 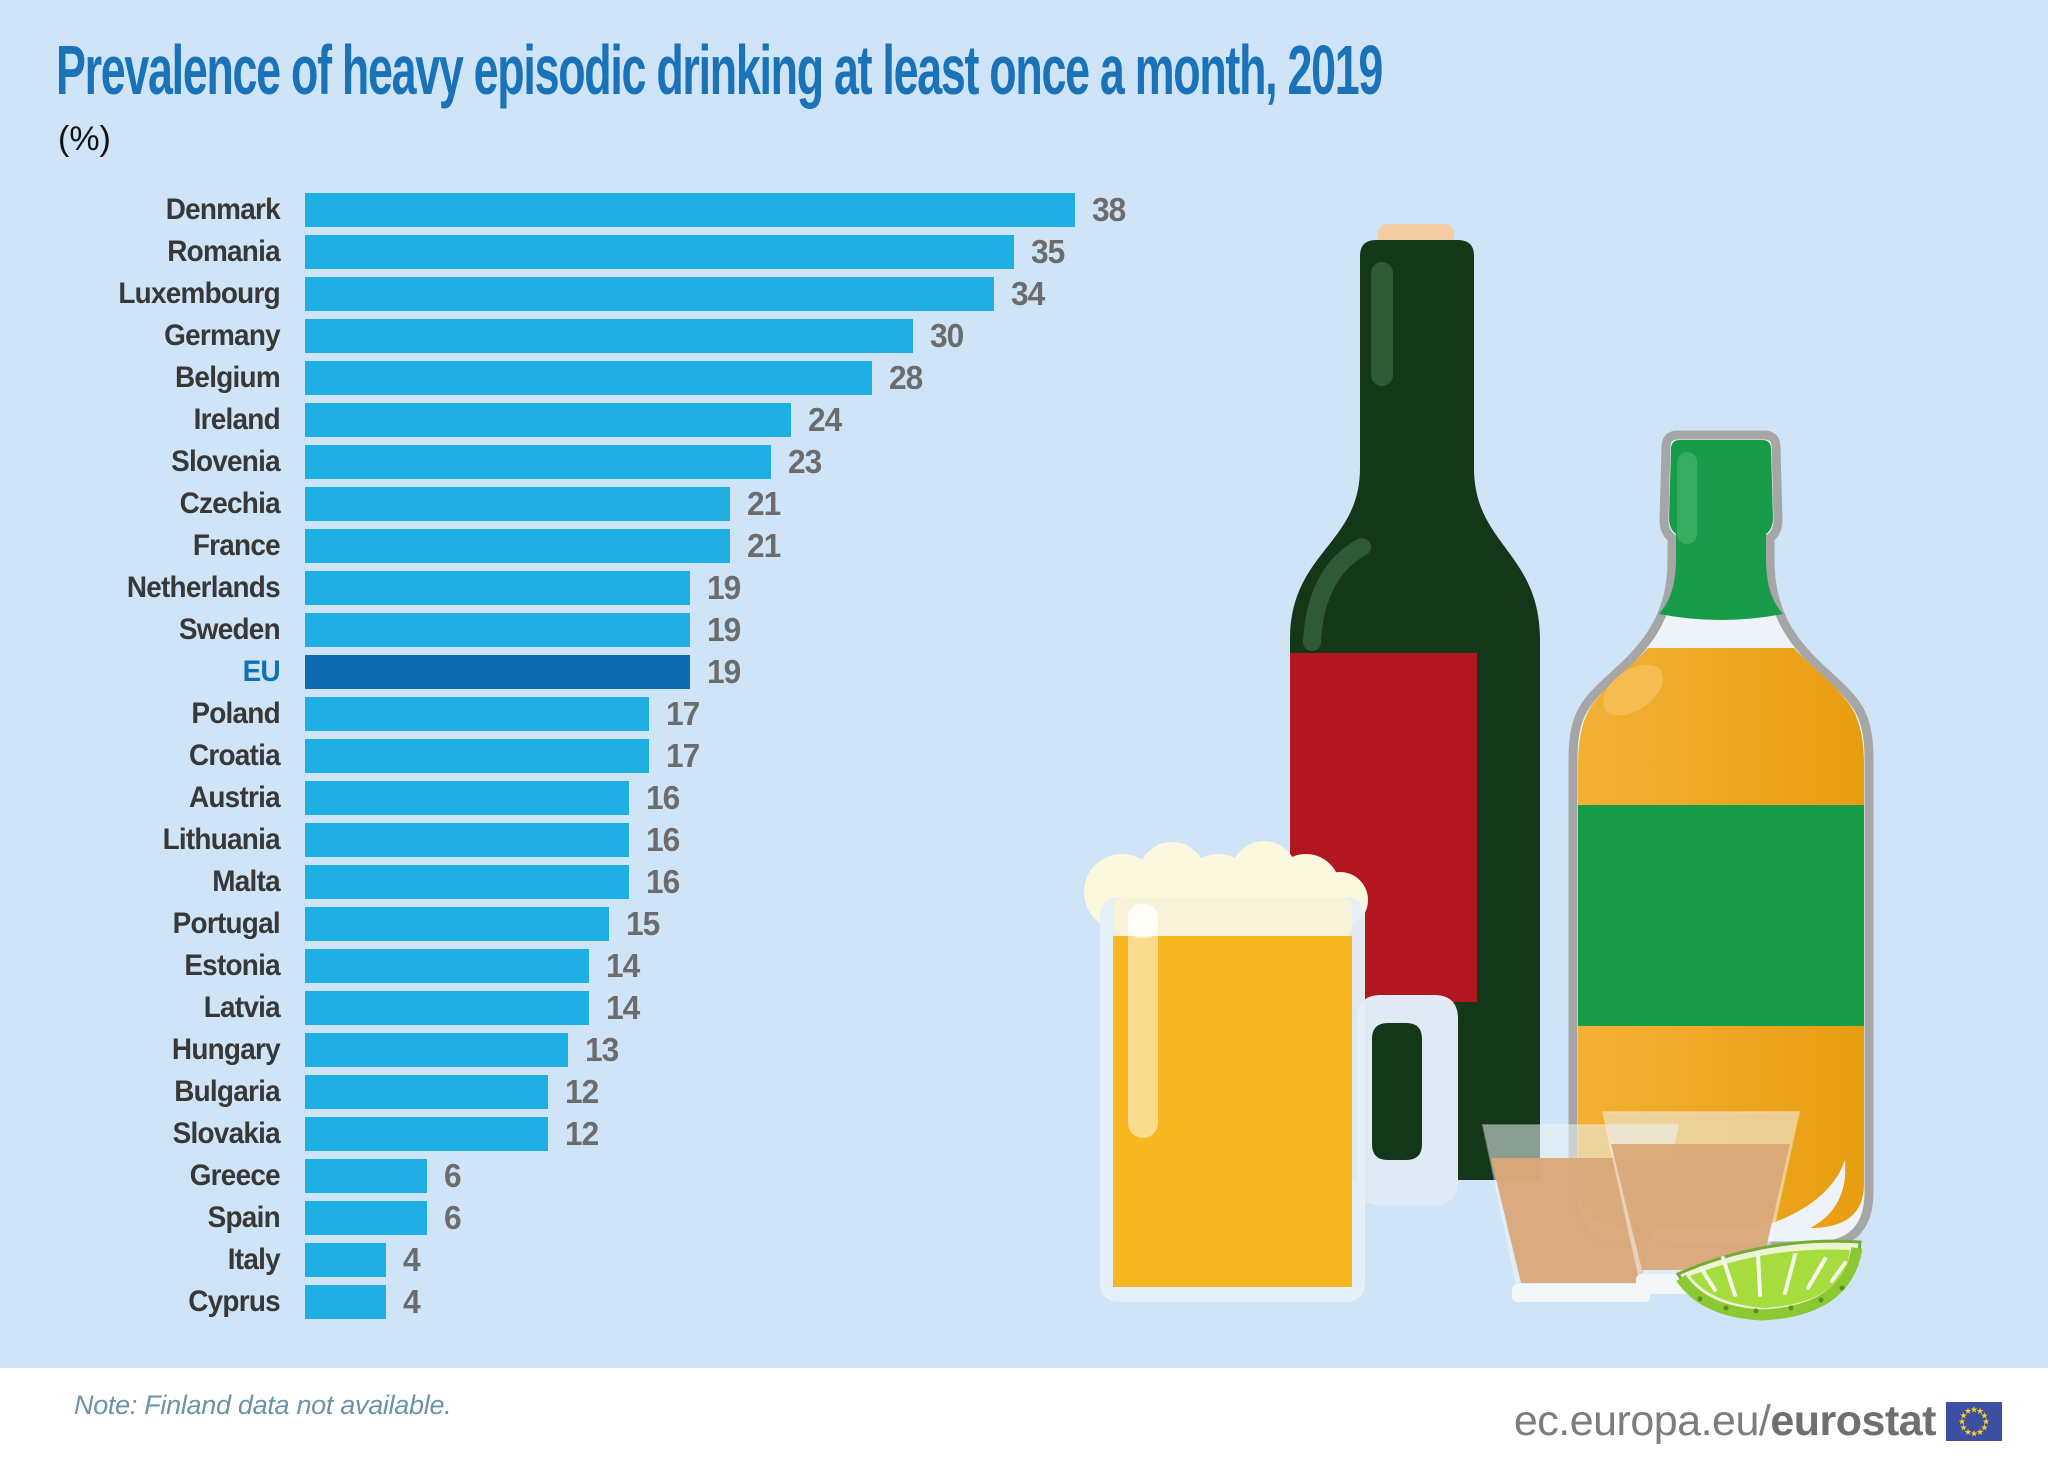 I want to click on chart-row: Belgium 28, so click(x=600, y=378).